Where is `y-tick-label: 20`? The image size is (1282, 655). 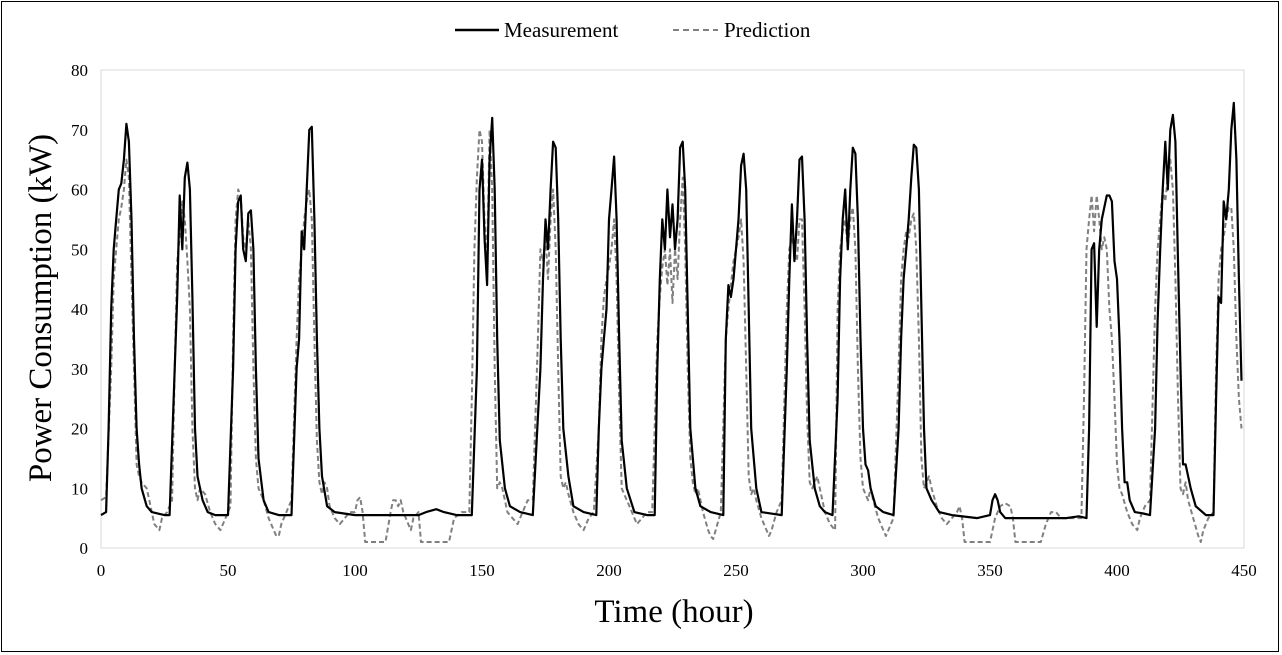 y-tick-label: 20 is located at coordinates (79, 429).